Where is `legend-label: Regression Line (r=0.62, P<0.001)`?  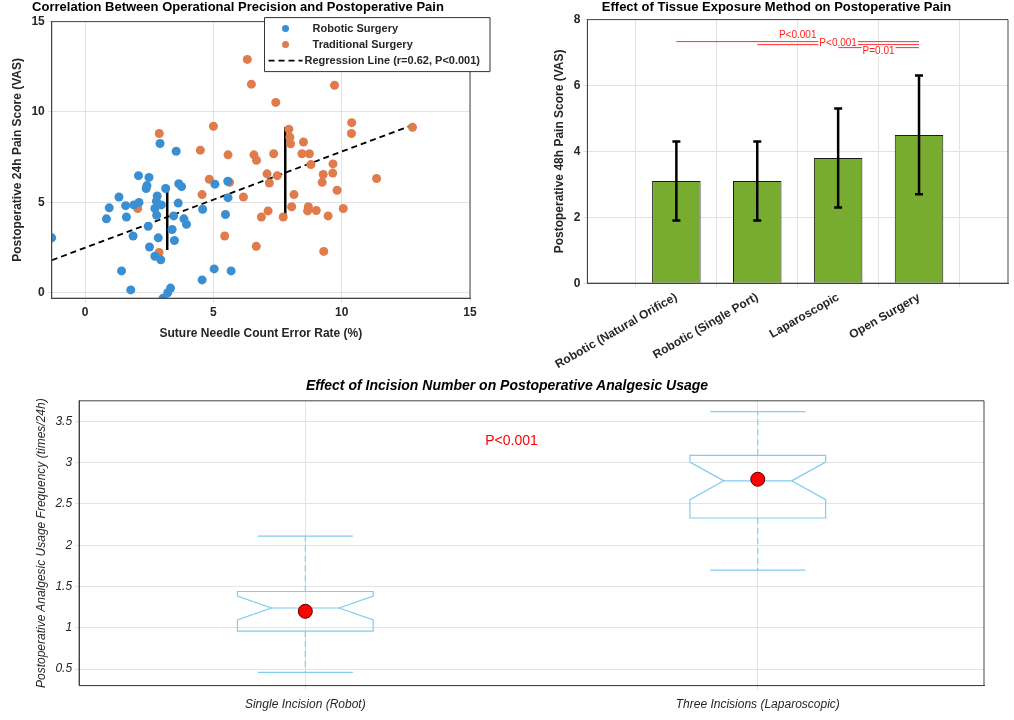
legend-label: Regression Line (r=0.62, P<0.001) is located at coordinates (392, 59).